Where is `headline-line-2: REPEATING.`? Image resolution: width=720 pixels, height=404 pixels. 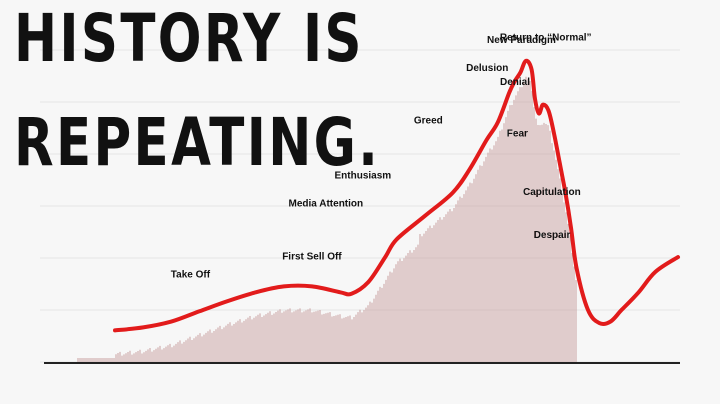 headline-line-2: REPEATING. is located at coordinates (197, 142).